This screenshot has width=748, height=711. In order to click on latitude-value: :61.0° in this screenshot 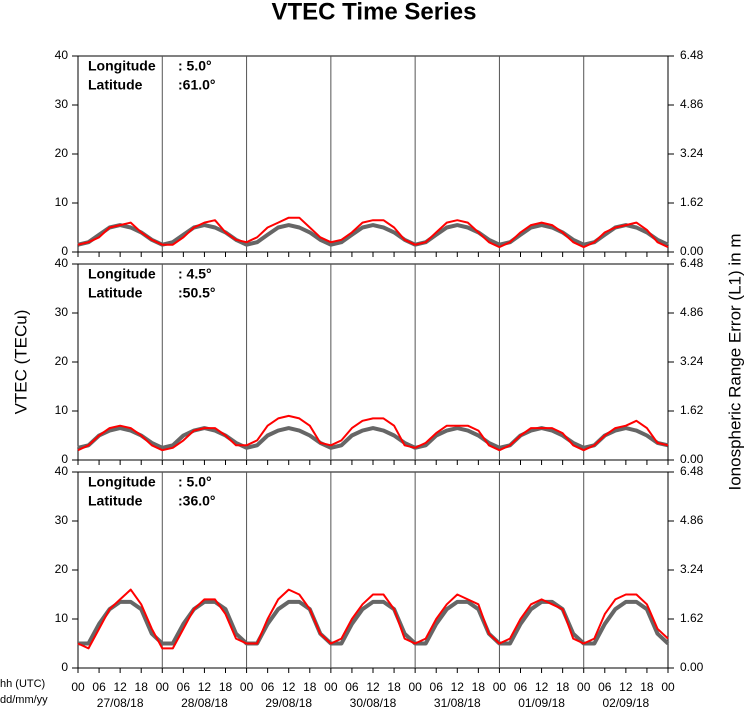, I will do `click(197, 85)`.